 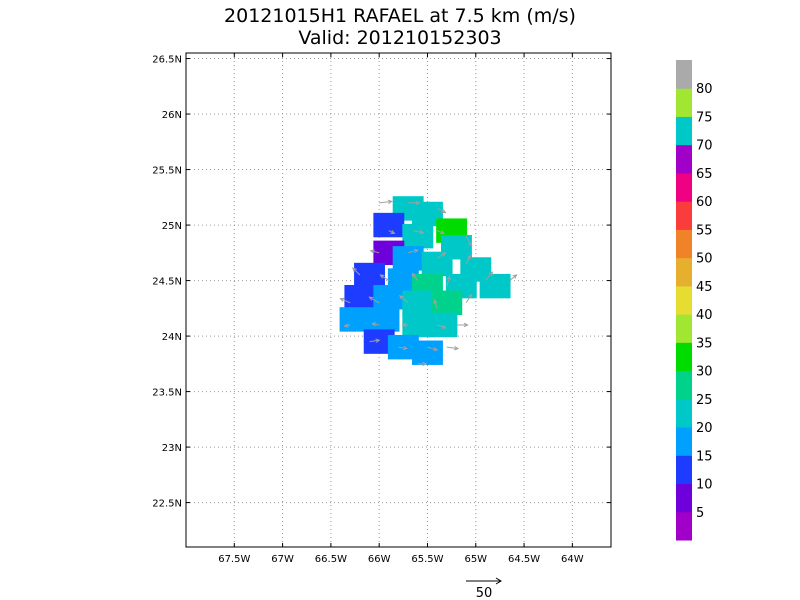 I want to click on x-tick-label: 66W, so click(x=379, y=559).